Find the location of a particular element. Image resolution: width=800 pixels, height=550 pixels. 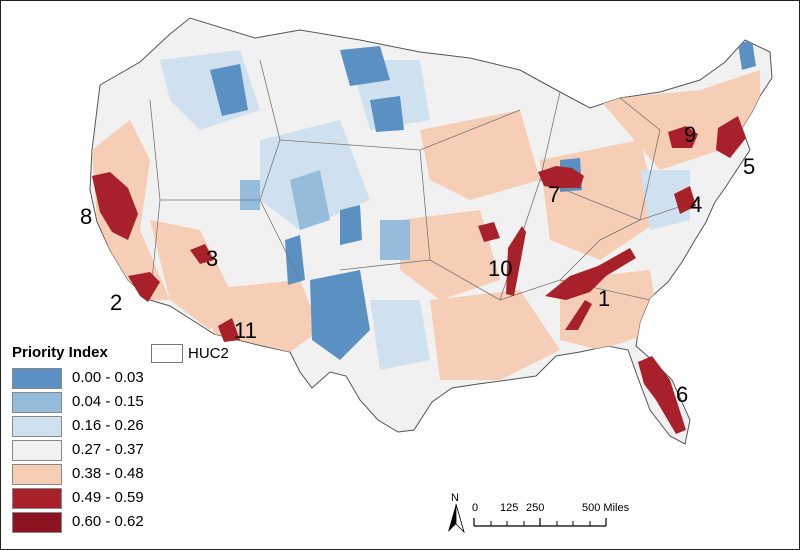

legend-label: 0.38 - 0.48 is located at coordinates (108, 473).